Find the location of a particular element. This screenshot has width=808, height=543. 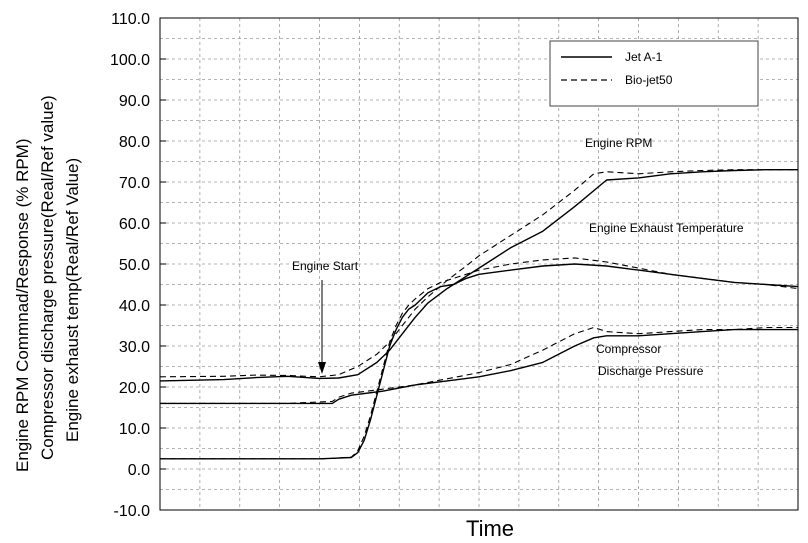

y-axis-label-line-3: Engine exhaust temp(Real/Ref Value) is located at coordinates (72, 299).